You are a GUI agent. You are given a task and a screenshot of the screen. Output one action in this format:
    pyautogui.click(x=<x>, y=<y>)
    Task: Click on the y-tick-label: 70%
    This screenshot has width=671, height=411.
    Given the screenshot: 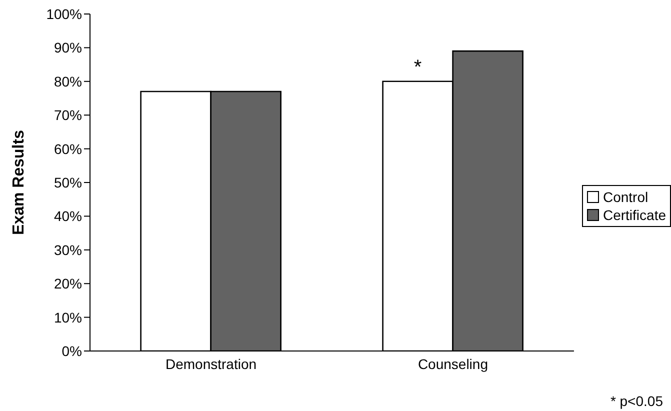 What is the action you would take?
    pyautogui.click(x=68, y=115)
    